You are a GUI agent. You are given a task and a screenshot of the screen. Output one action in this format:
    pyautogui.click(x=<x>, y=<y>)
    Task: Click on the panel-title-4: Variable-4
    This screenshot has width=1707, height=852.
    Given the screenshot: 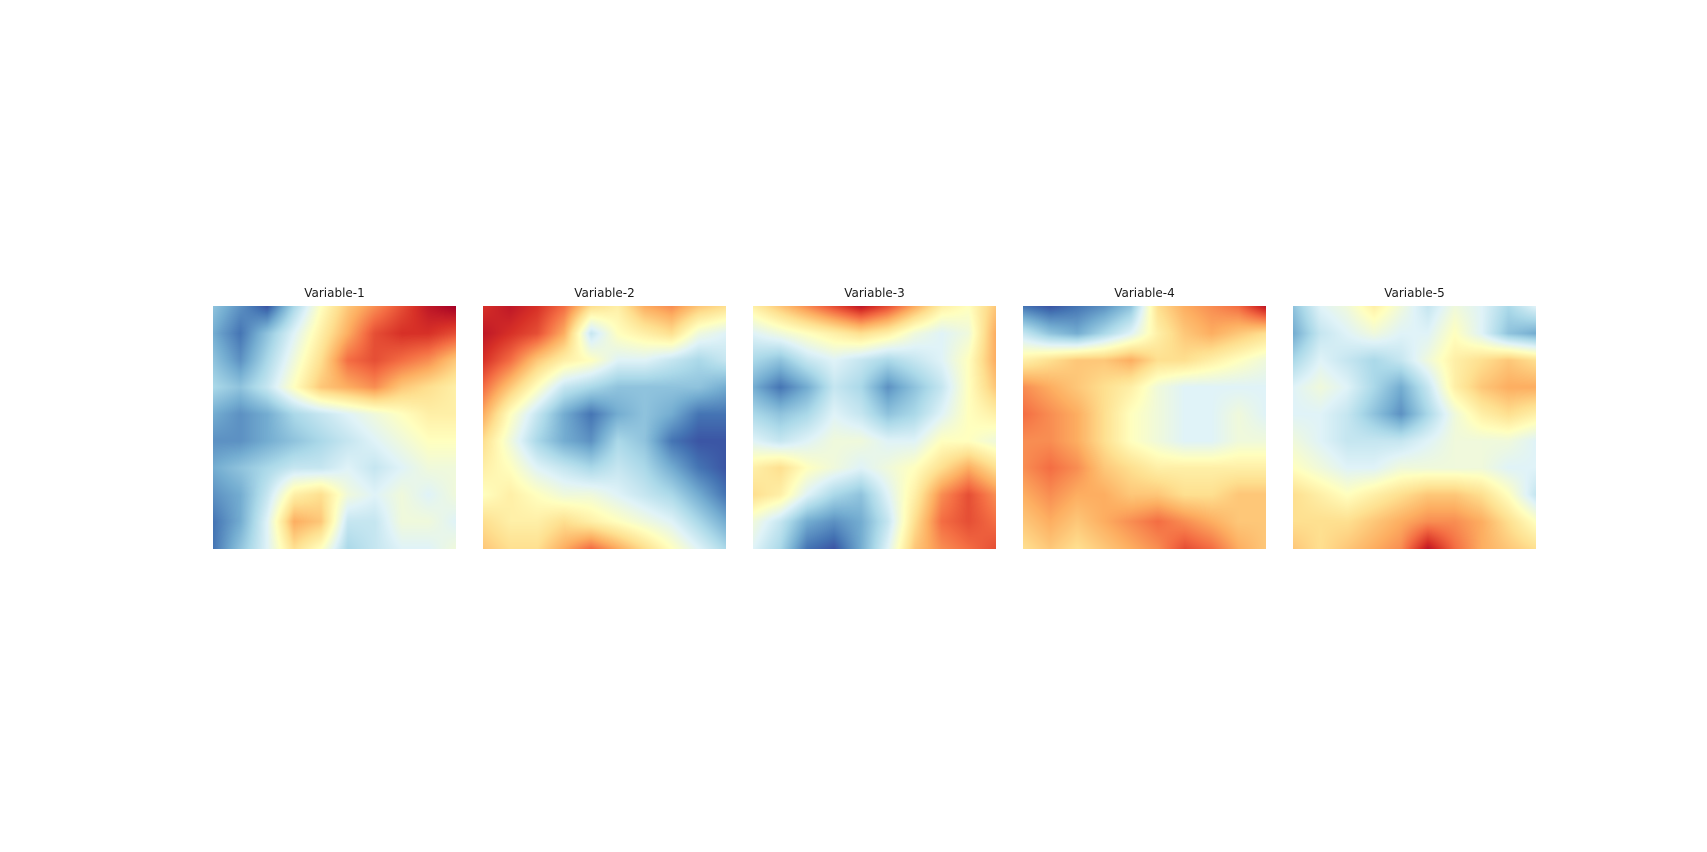 What is the action you would take?
    pyautogui.click(x=1144, y=293)
    